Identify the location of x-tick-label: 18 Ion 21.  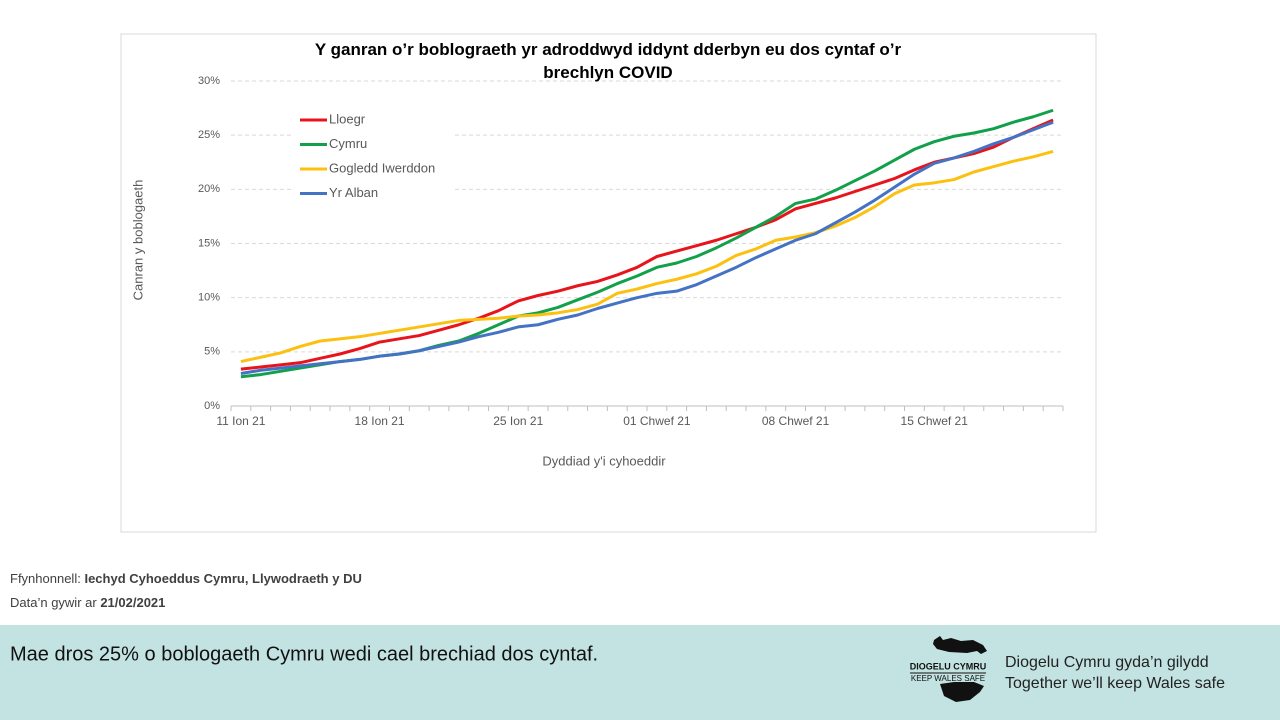
(380, 421).